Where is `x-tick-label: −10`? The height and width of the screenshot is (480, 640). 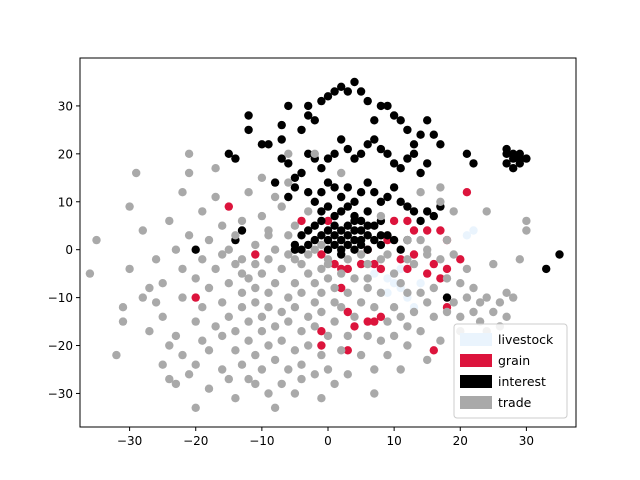 x-tick-label: −10 is located at coordinates (261, 441).